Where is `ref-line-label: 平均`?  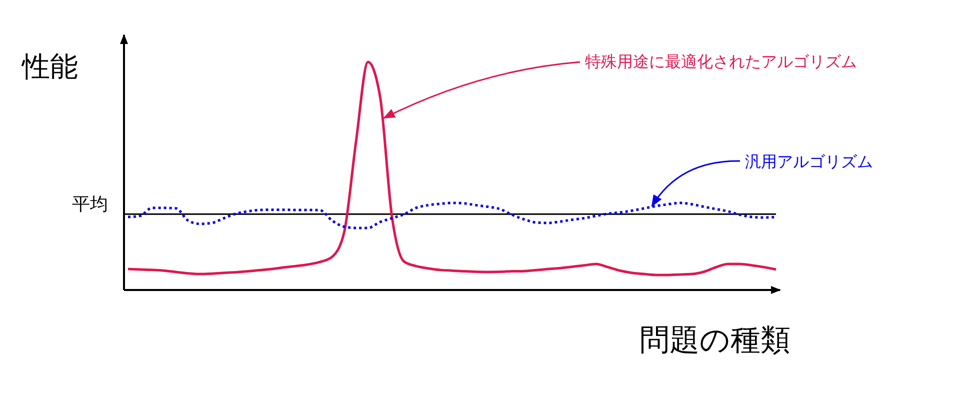 ref-line-label: 平均 is located at coordinates (90, 205).